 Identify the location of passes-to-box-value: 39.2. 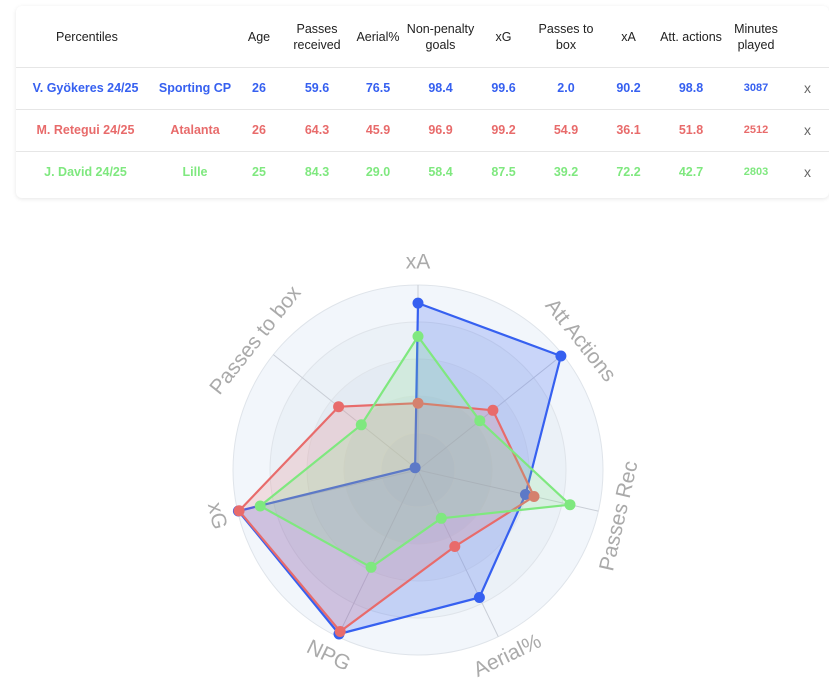
(566, 172).